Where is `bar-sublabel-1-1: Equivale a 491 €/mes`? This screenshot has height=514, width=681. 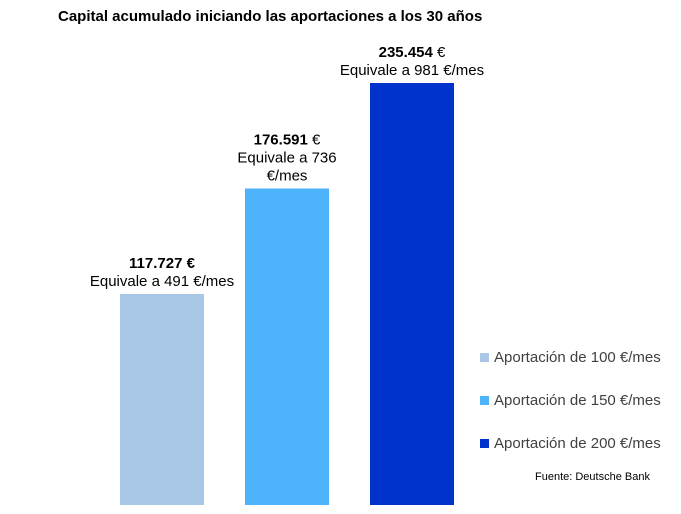
bar-sublabel-1-1: Equivale a 491 €/mes is located at coordinates (162, 281).